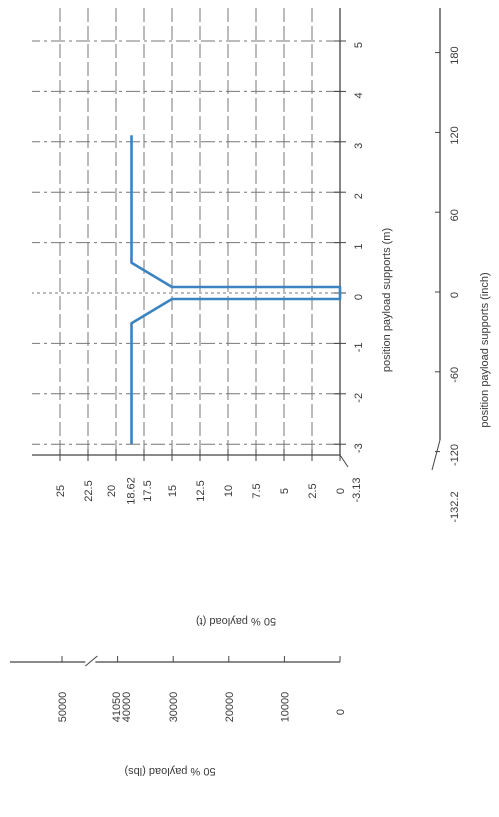 This screenshot has height=817, width=499. I want to click on tick-label-payload: 25, so click(61, 491).